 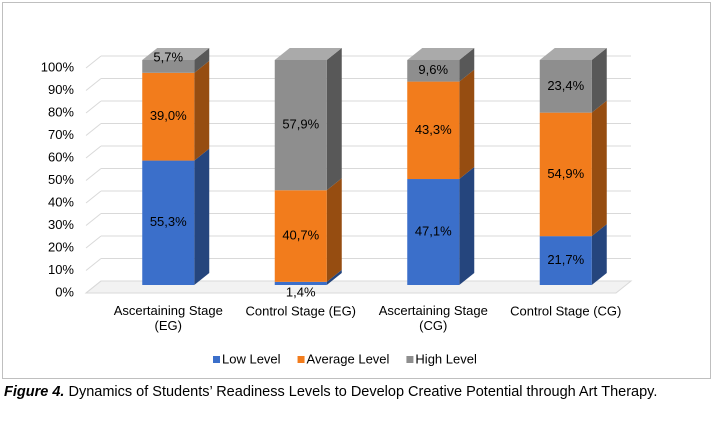 I want to click on data-label: 5,7%, so click(x=168, y=56).